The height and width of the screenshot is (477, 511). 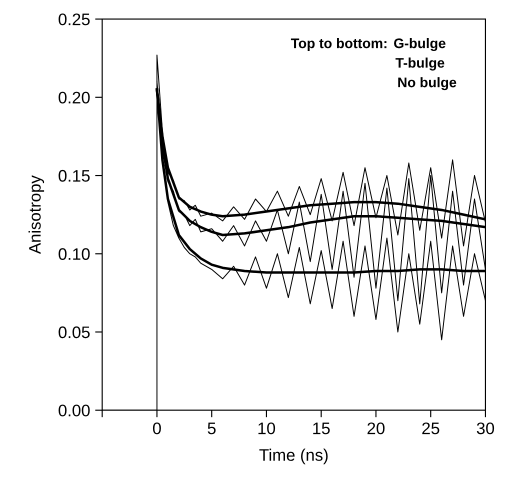 What do you see at coordinates (338, 44) in the screenshot?
I see `annotation: Top to bottom:` at bounding box center [338, 44].